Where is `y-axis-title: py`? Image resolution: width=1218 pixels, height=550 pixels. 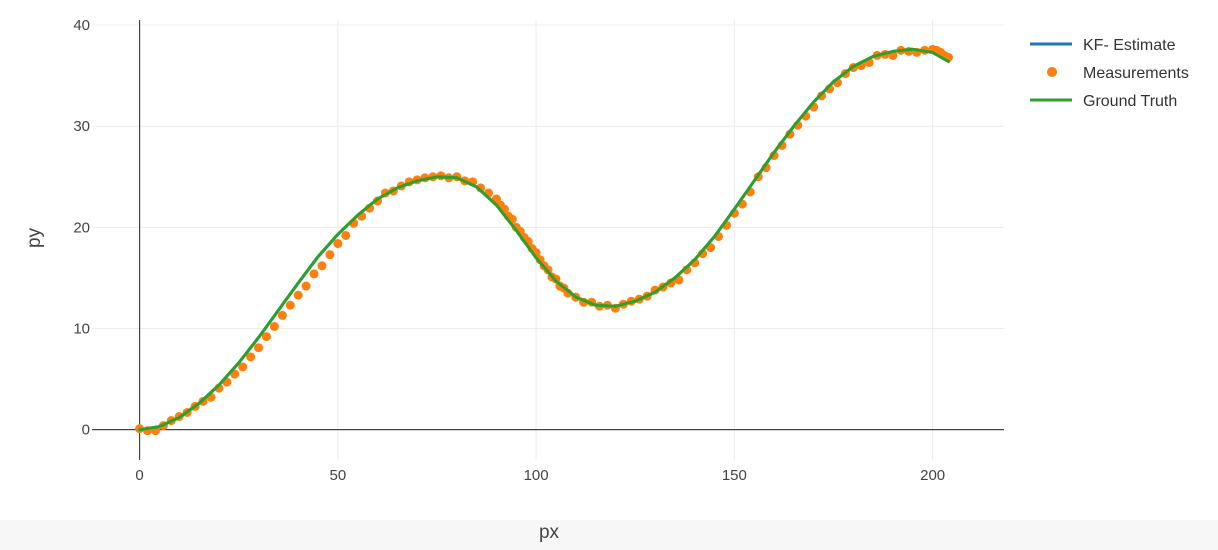
y-axis-title: py is located at coordinates (34, 237).